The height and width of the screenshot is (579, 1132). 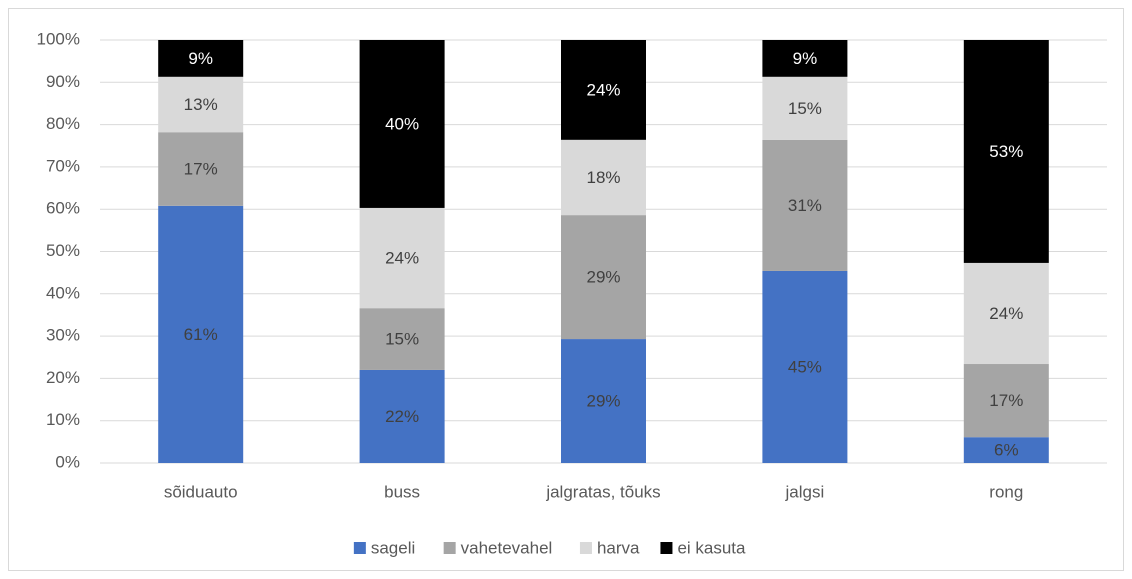 What do you see at coordinates (507, 547) in the screenshot?
I see `legend-label: vahetevahel` at bounding box center [507, 547].